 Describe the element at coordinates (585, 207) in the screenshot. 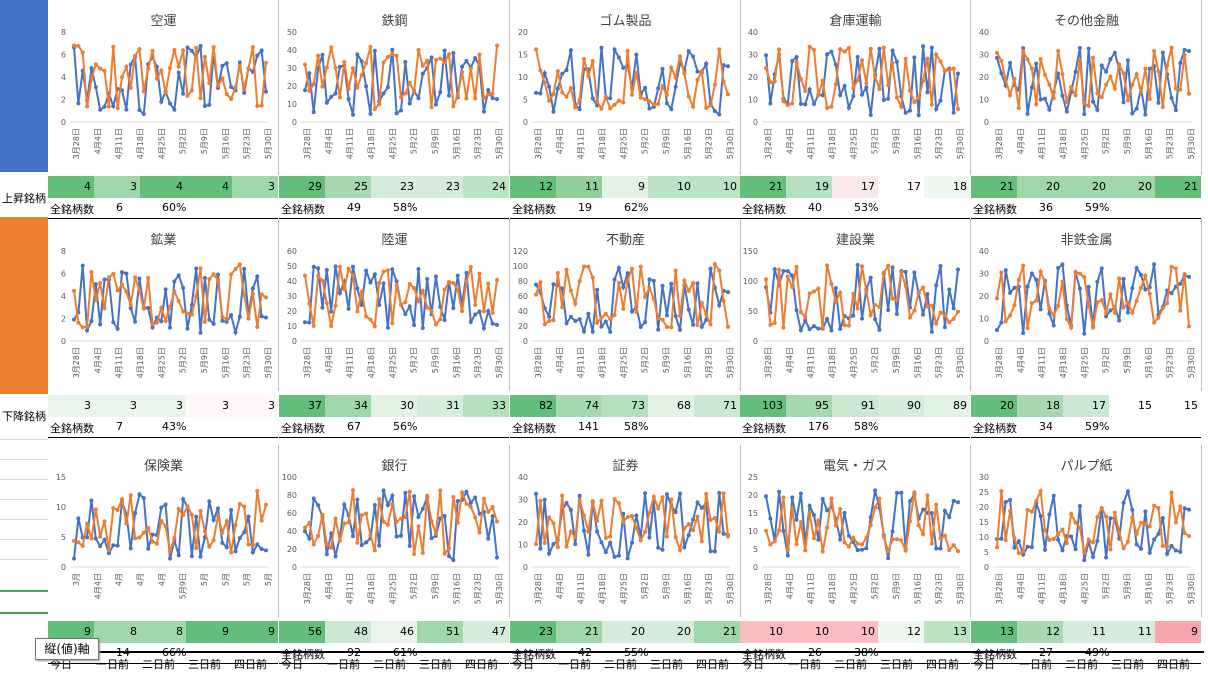

I see `total-count: 19` at that location.